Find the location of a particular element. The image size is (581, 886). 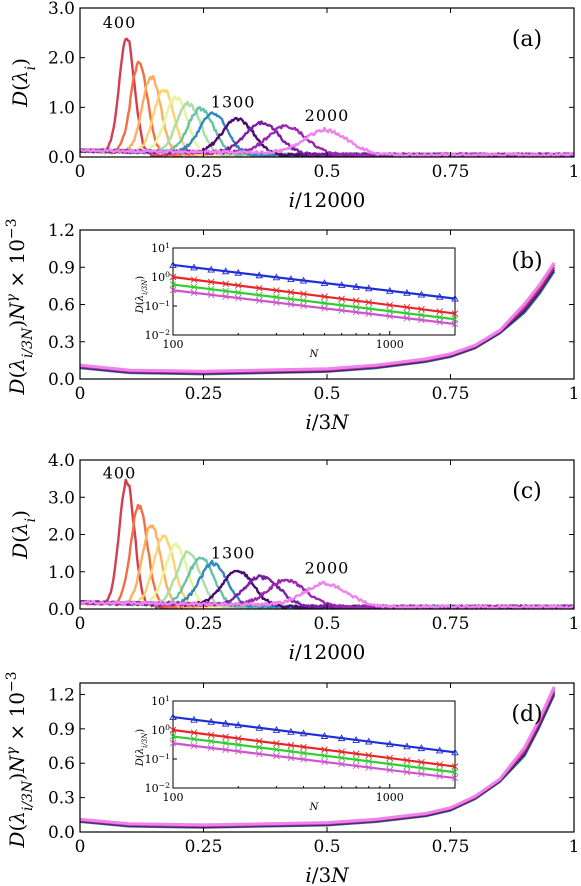

panel-label: (d) is located at coordinates (526, 714).